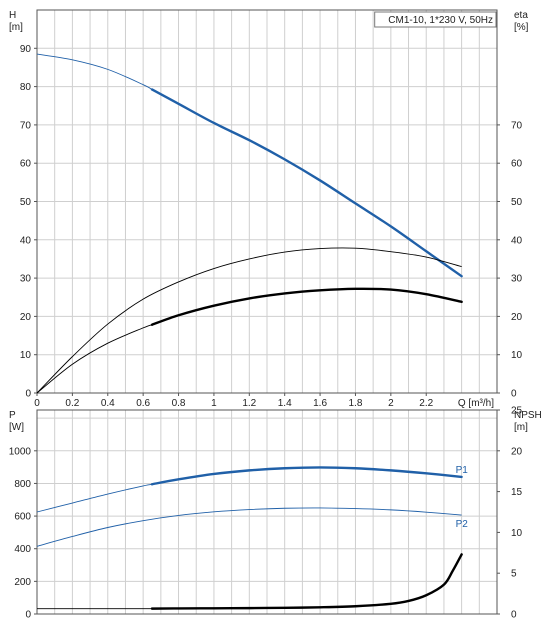 The image size is (547, 630). What do you see at coordinates (20, 451) in the screenshot?
I see `y-tick-label: 1000` at bounding box center [20, 451].